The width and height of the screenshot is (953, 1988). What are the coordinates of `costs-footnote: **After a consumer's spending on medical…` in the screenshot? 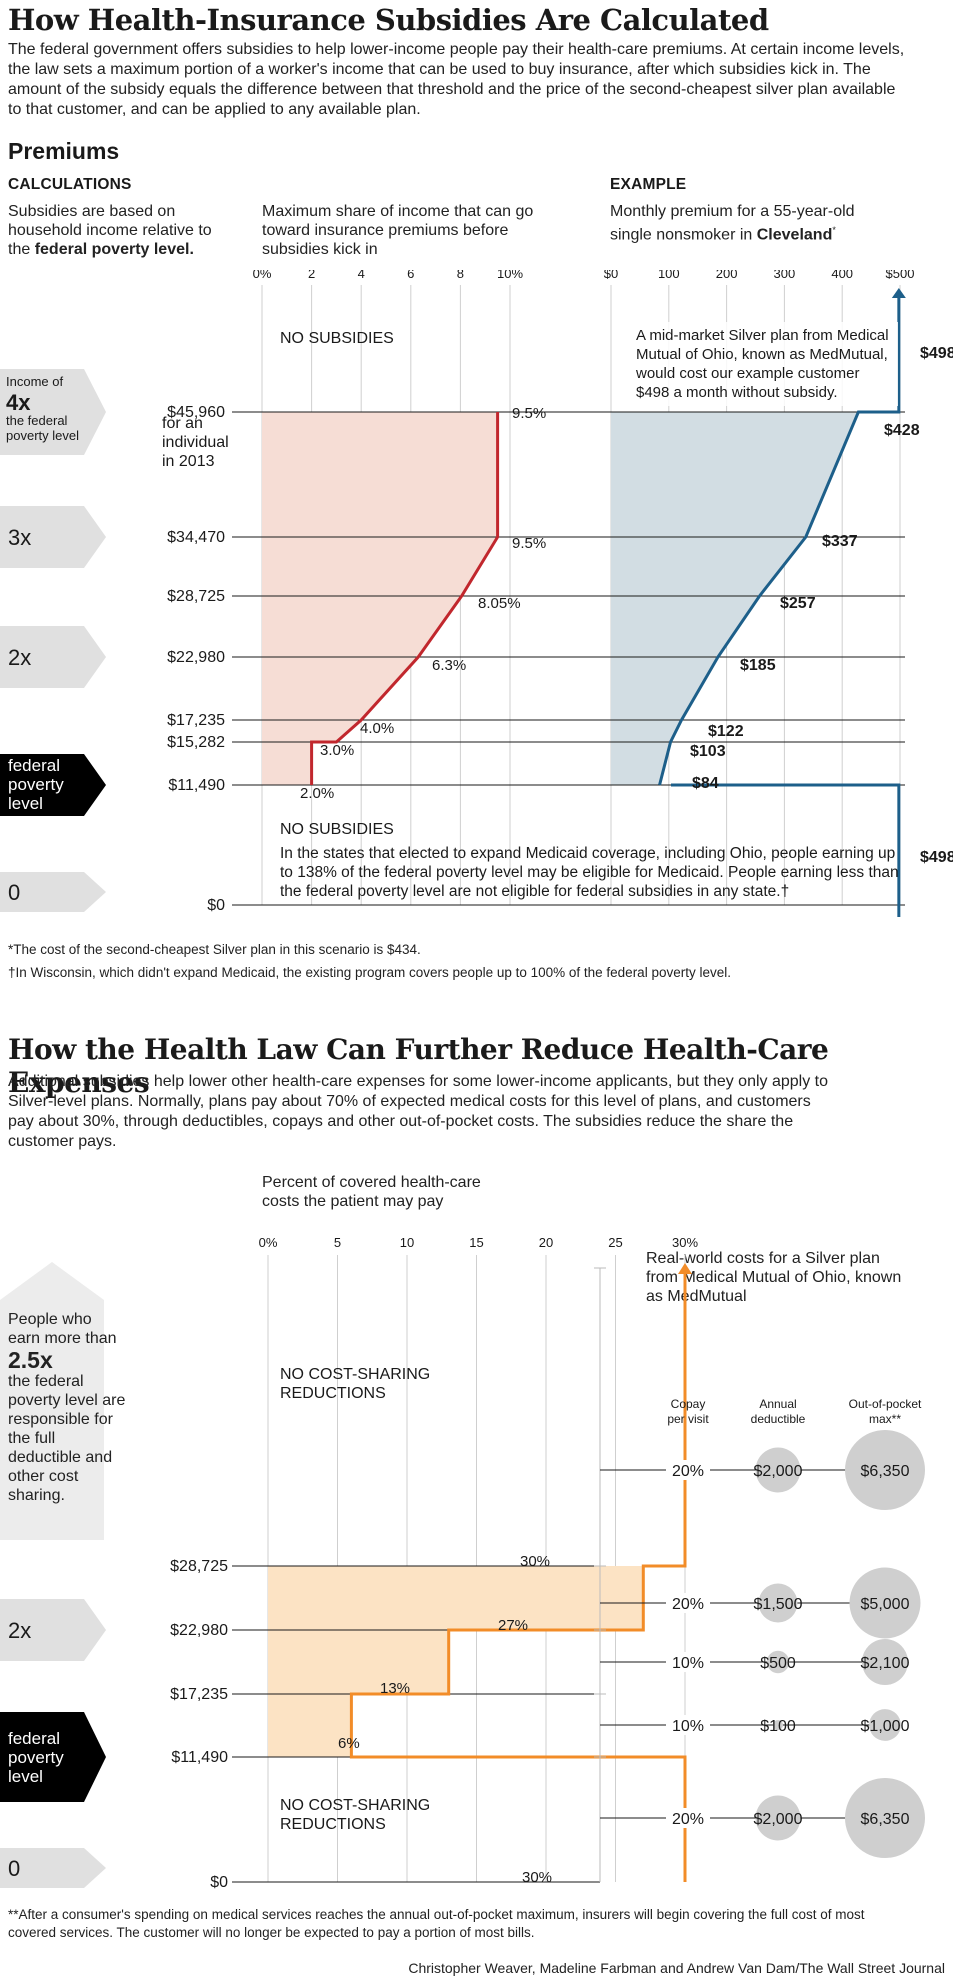 It's located at (436, 1923).